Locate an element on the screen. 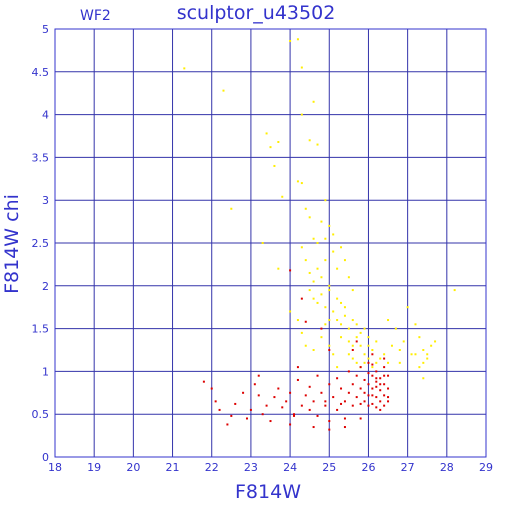  y-tick-label: 0 is located at coordinates (45, 457).